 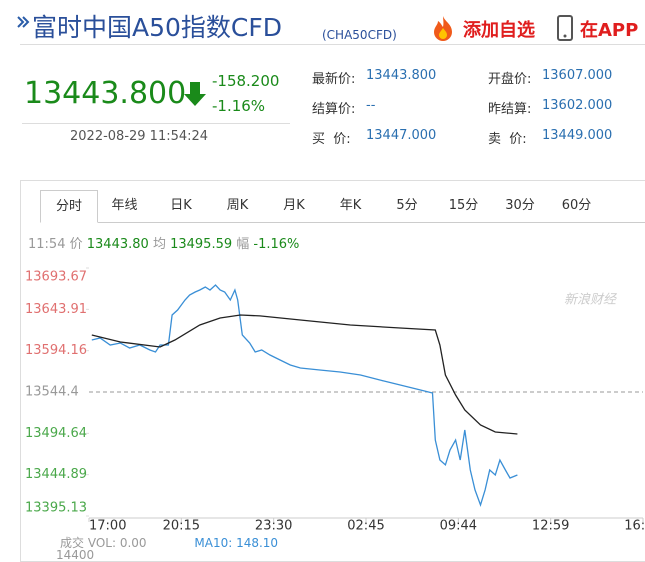 What do you see at coordinates (157, 27) in the screenshot?
I see `title: 富时中国A50指数CFD` at bounding box center [157, 27].